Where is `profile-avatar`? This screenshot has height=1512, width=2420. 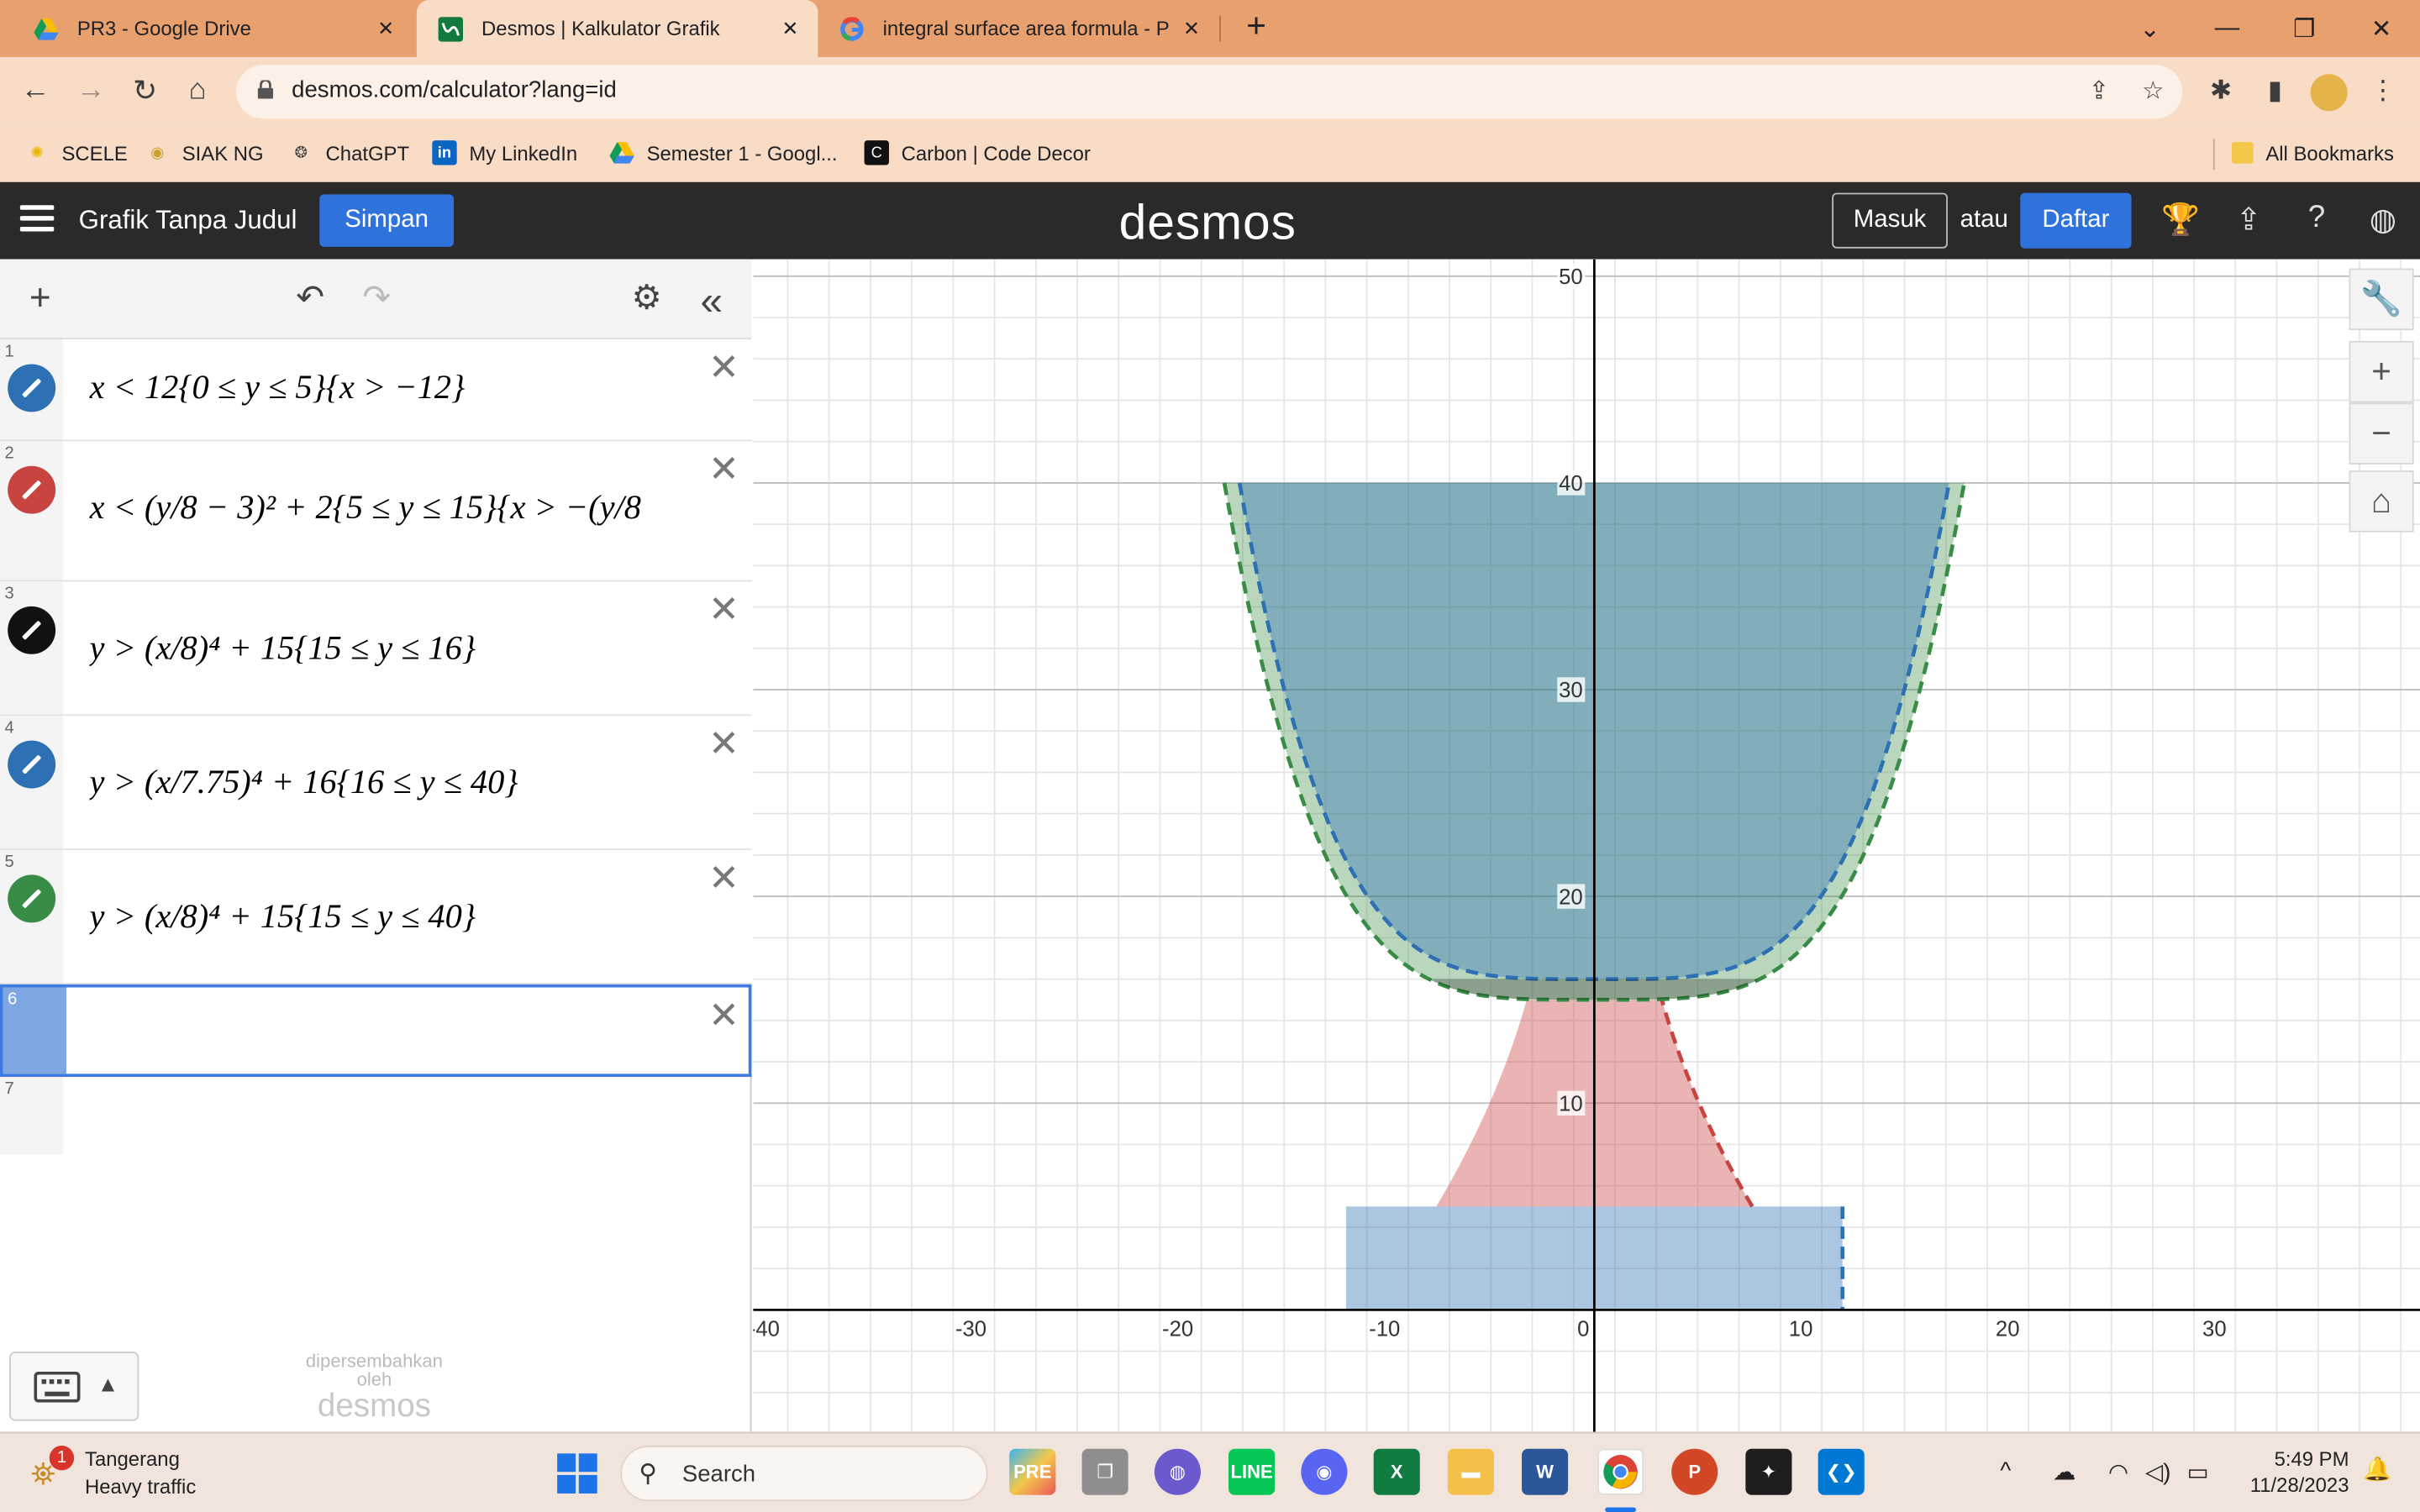 profile-avatar is located at coordinates (2329, 93).